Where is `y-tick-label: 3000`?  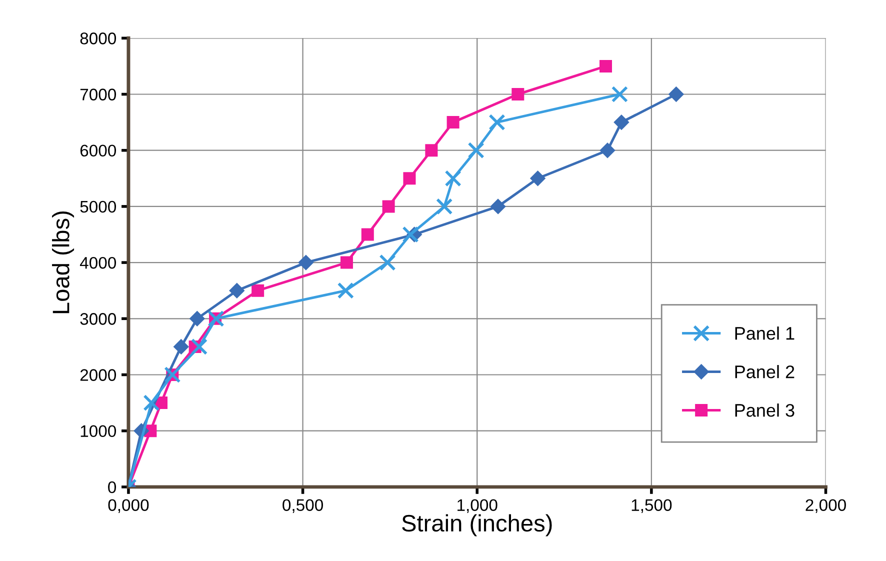
y-tick-label: 3000 is located at coordinates (98, 319).